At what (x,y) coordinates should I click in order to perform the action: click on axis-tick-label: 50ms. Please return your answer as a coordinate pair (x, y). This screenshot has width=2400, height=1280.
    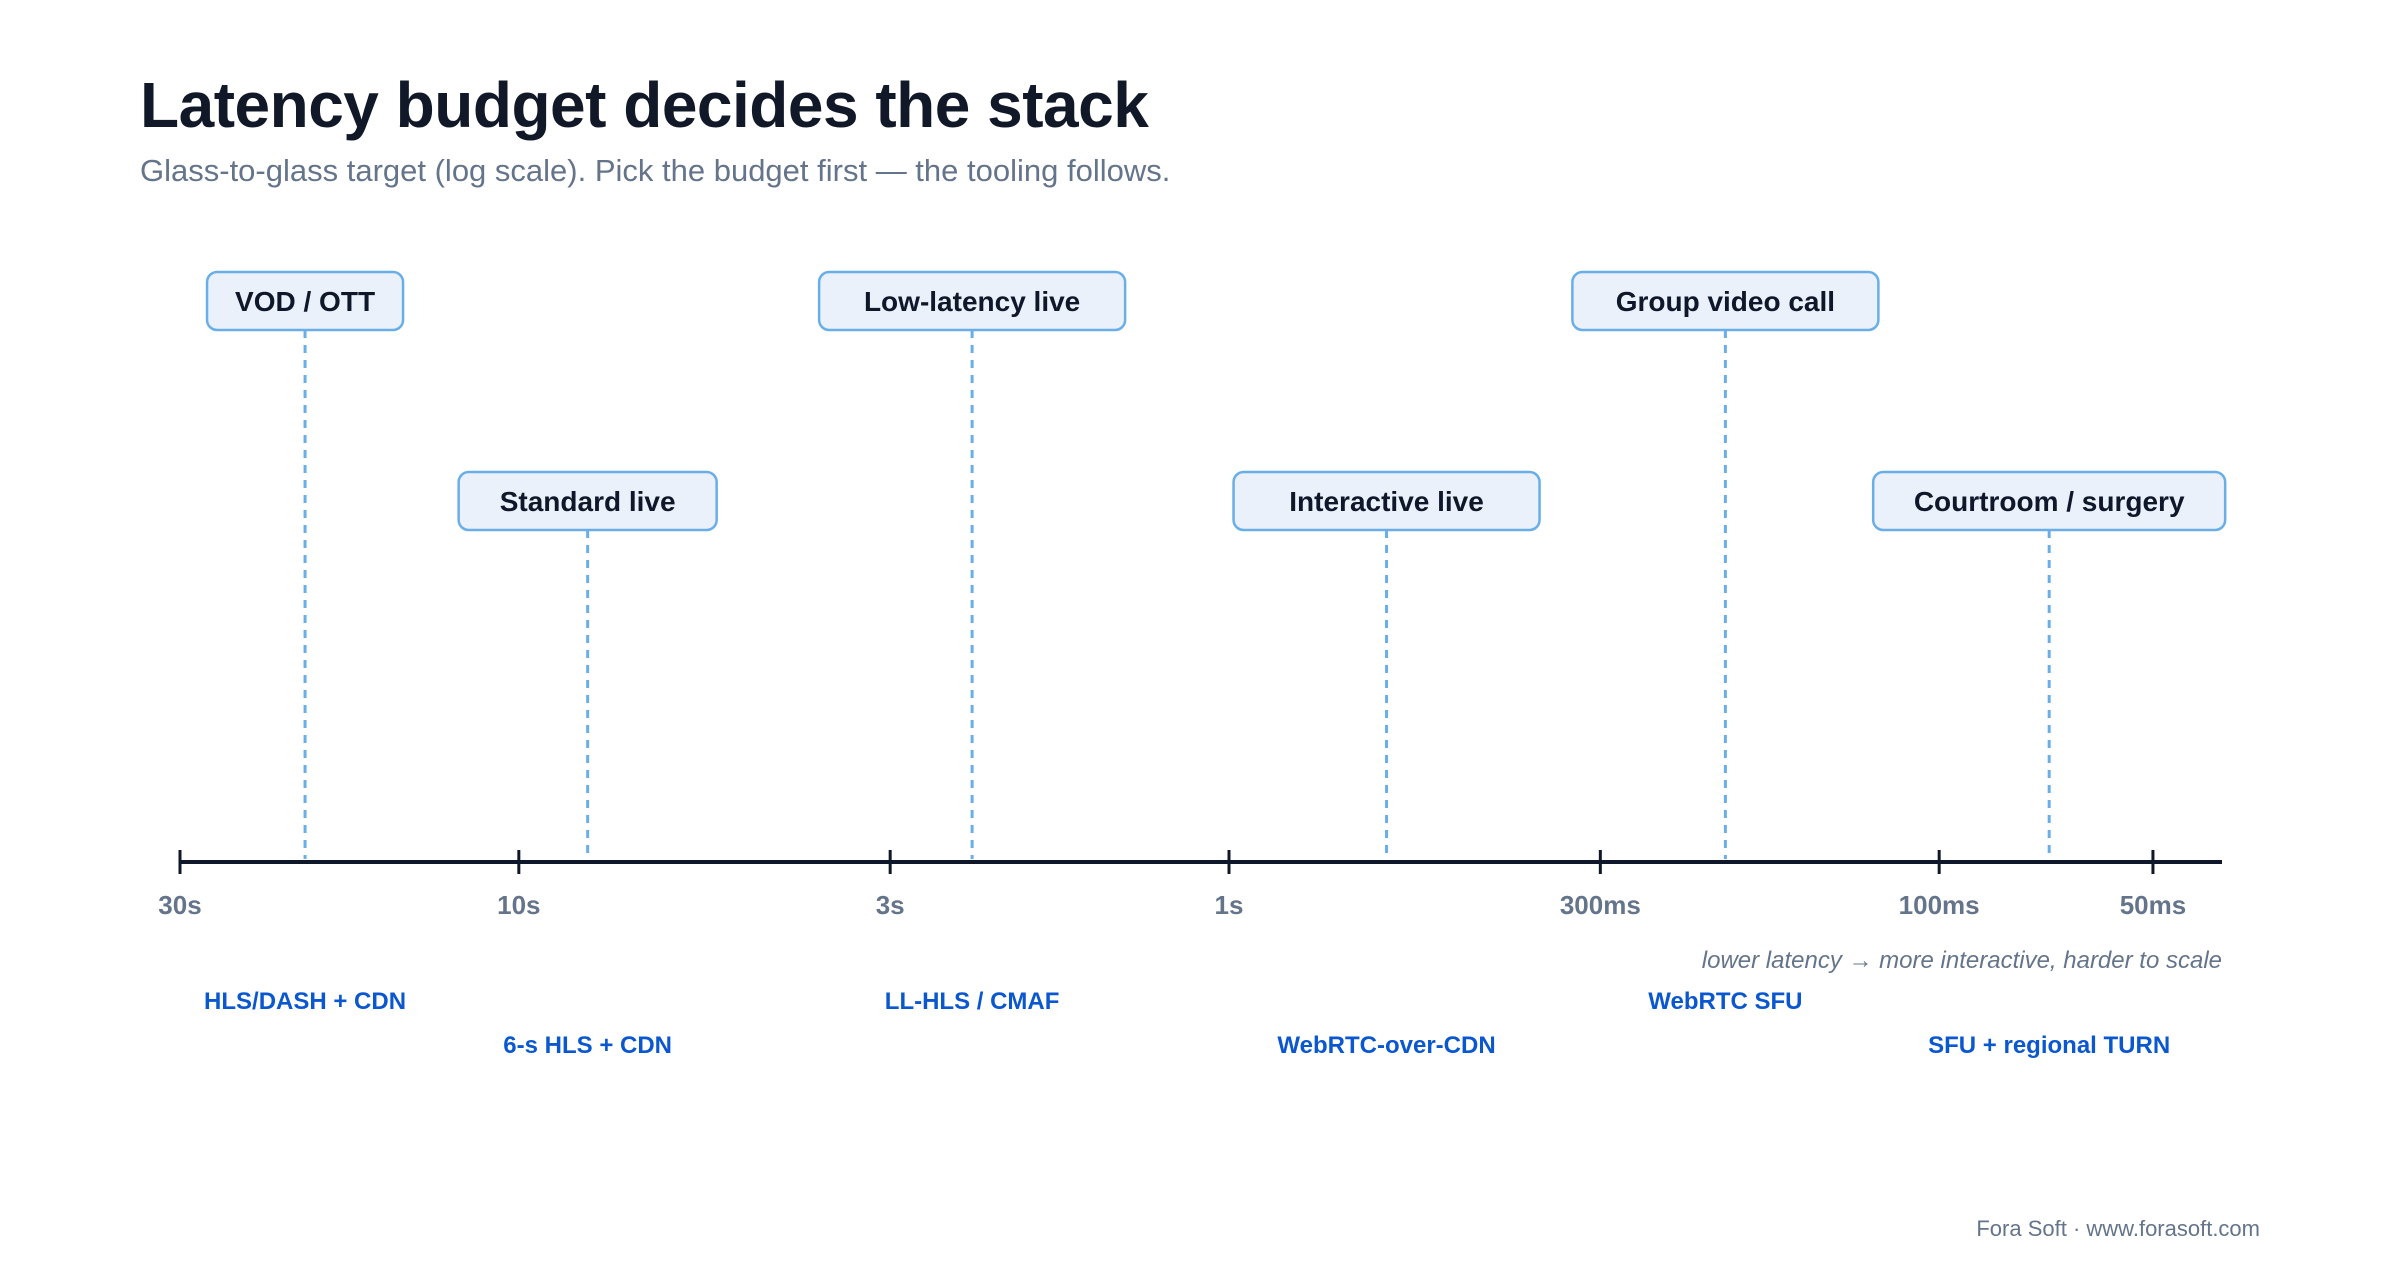
    Looking at the image, I should click on (2153, 905).